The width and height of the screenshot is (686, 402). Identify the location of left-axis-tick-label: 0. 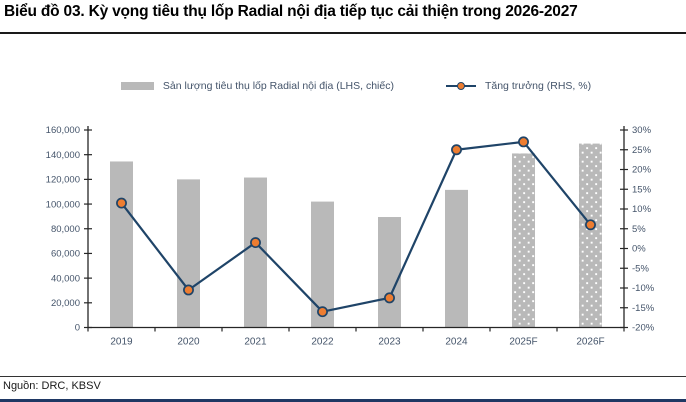
(77, 328).